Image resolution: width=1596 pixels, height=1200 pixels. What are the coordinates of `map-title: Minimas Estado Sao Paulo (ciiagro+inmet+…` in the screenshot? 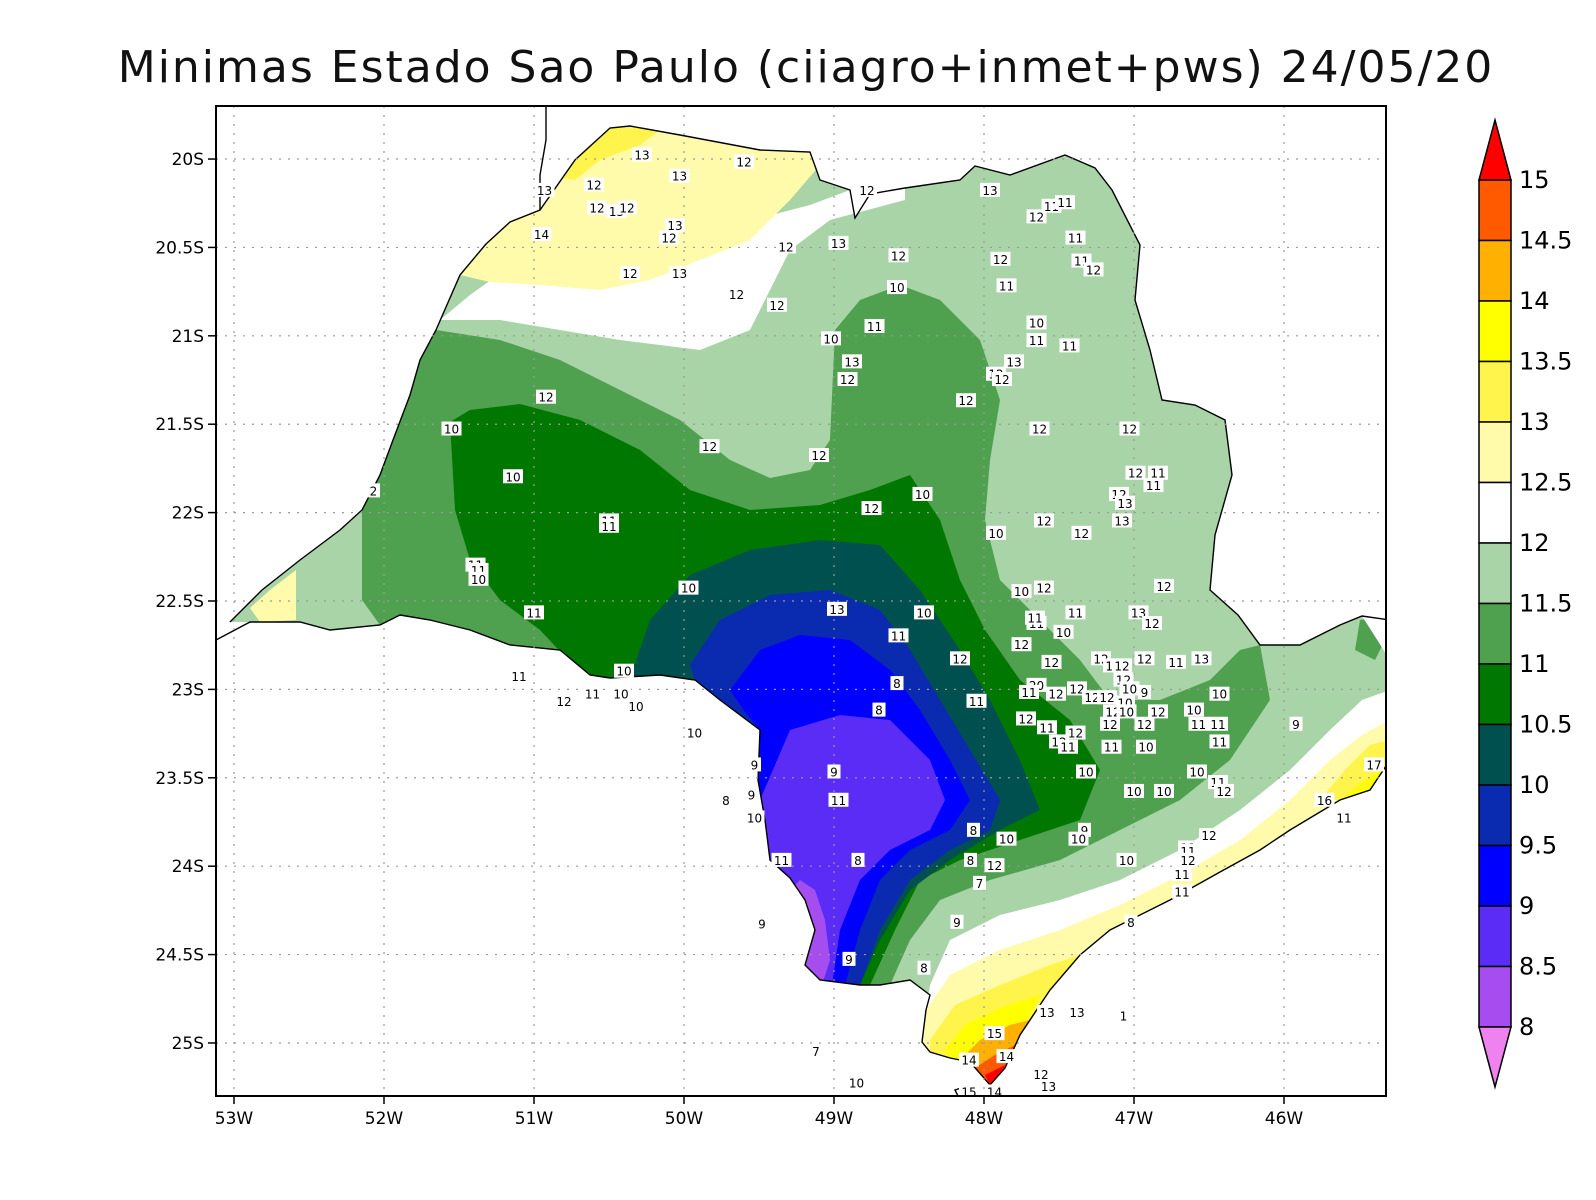 It's located at (806, 67).